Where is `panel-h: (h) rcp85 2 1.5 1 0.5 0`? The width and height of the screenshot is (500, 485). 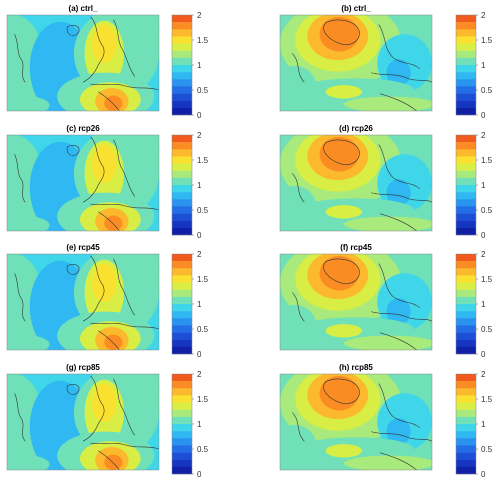
panel-h: (h) rcp85 2 1.5 1 0.5 0 is located at coordinates (386, 421).